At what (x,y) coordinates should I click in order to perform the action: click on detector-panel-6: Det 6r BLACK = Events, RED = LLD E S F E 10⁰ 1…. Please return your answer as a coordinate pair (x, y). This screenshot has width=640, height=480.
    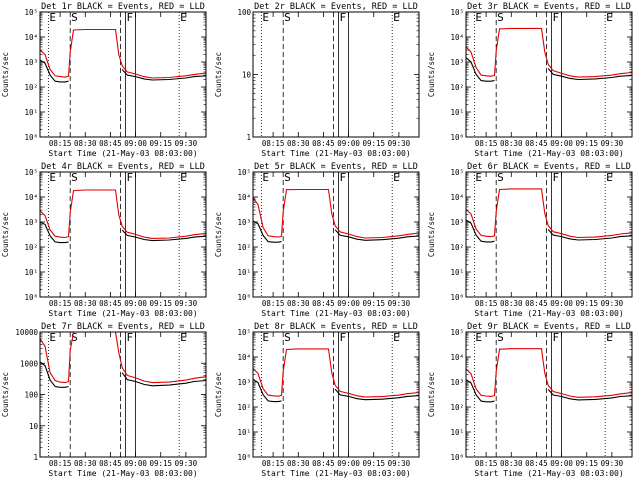
    Looking at the image, I should click on (532, 240).